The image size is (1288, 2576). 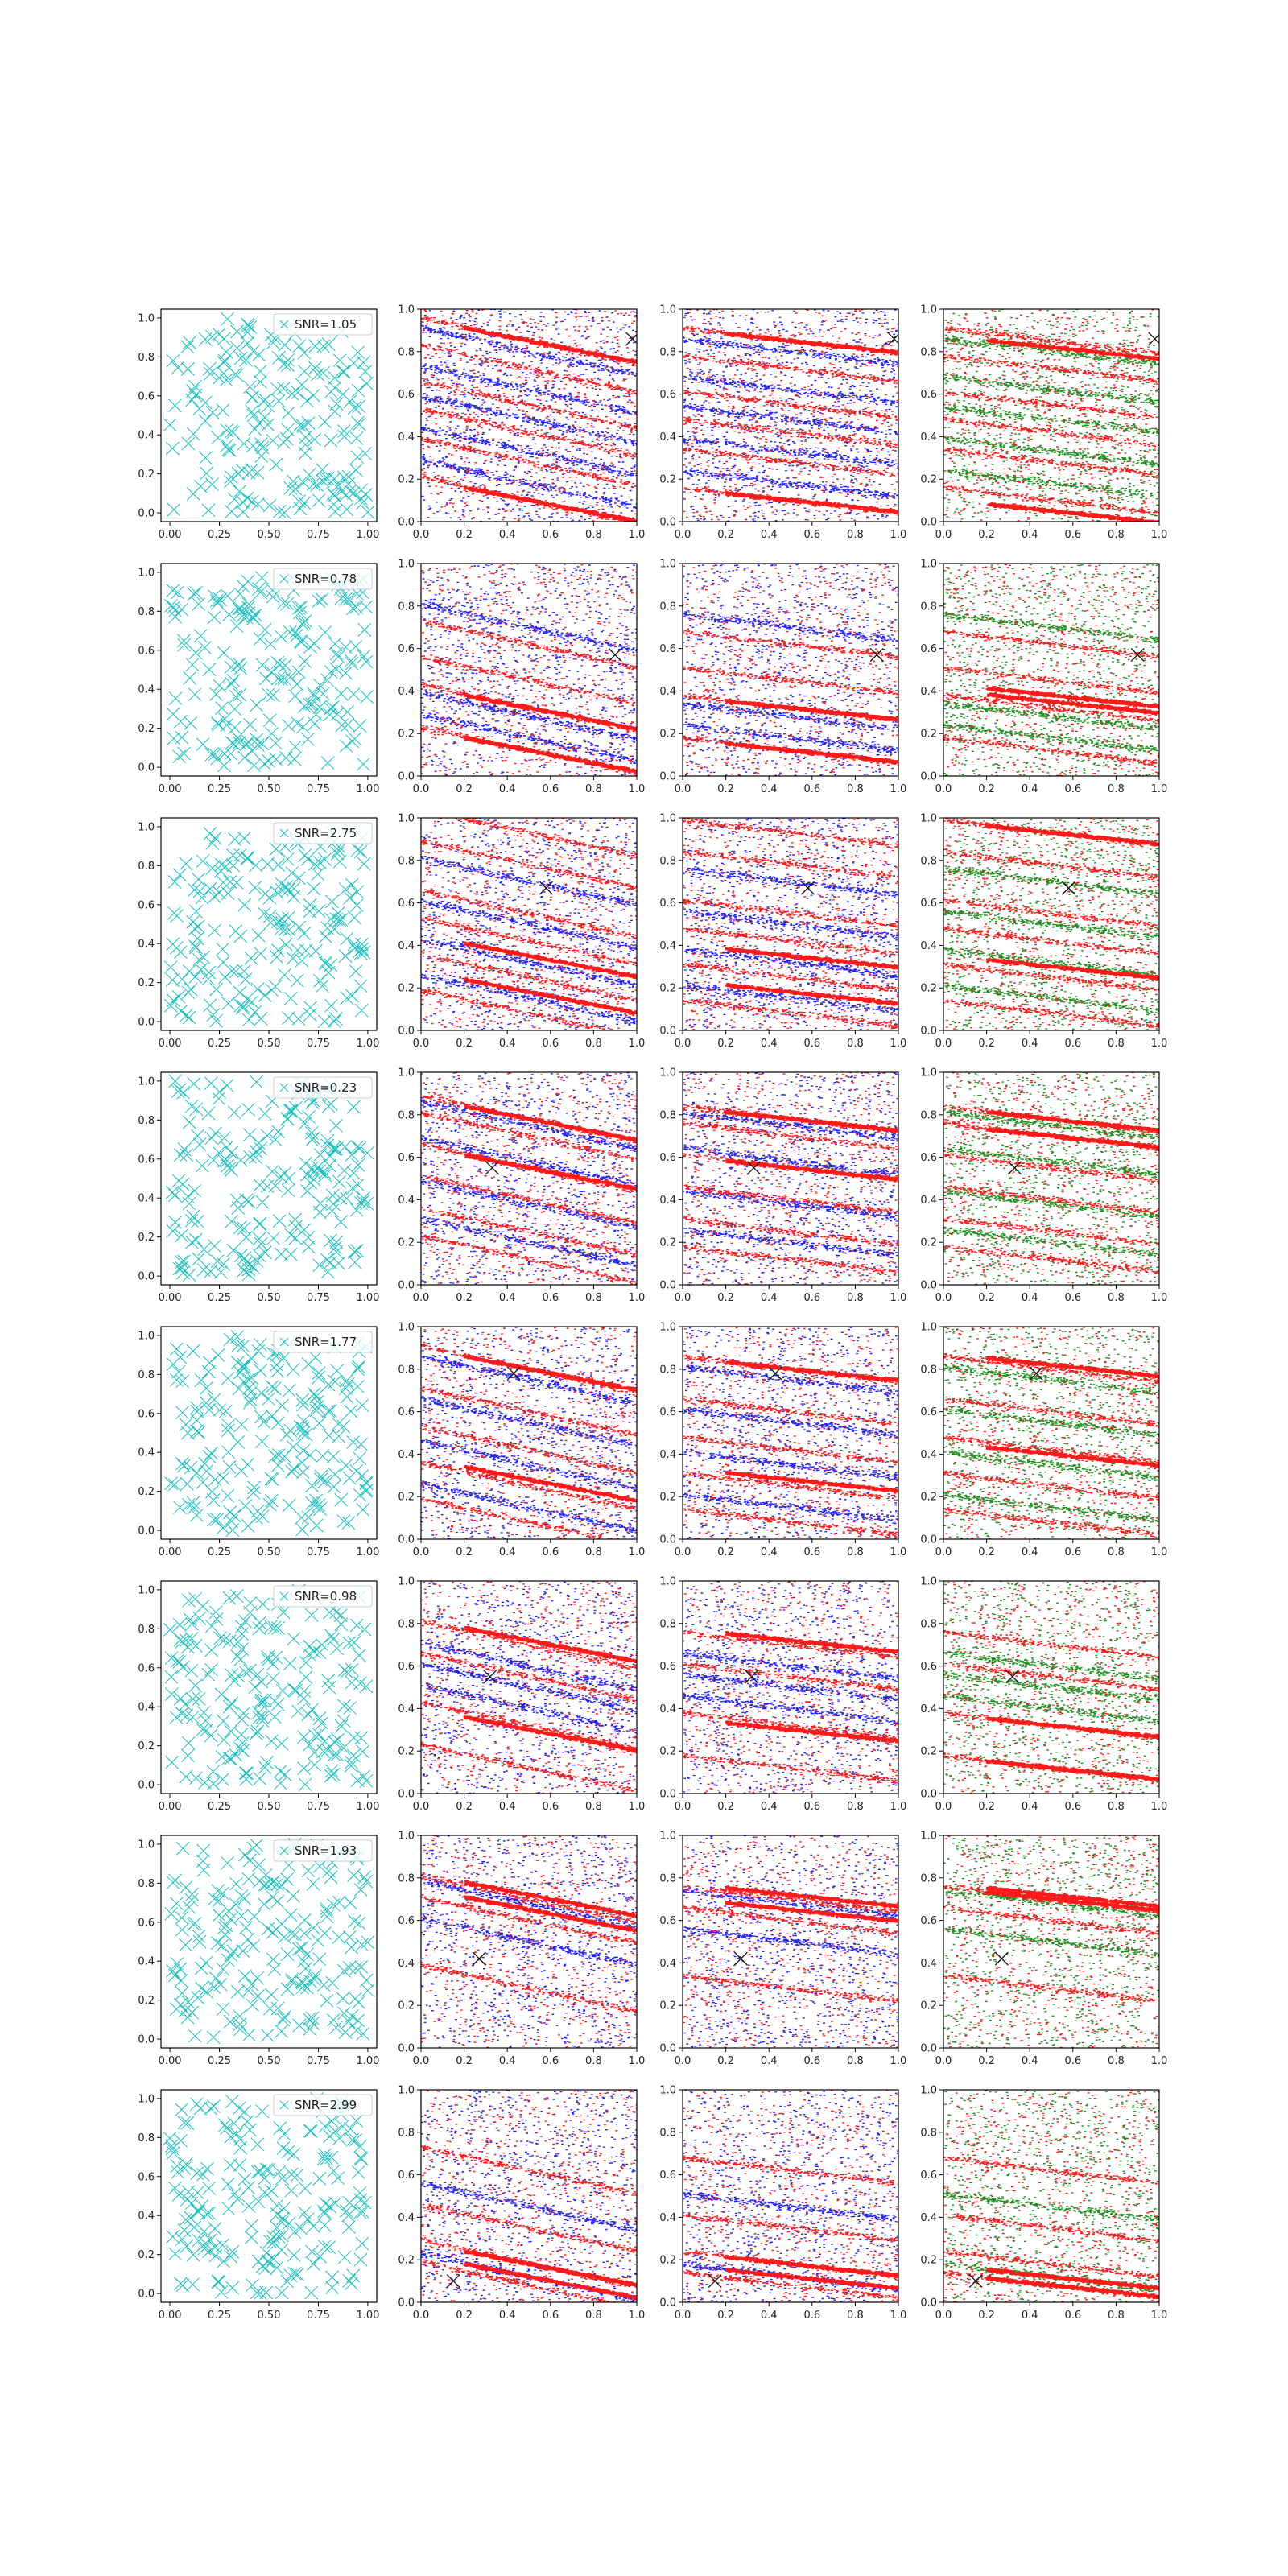 I want to click on series-red-points, so click(x=529, y=1942).